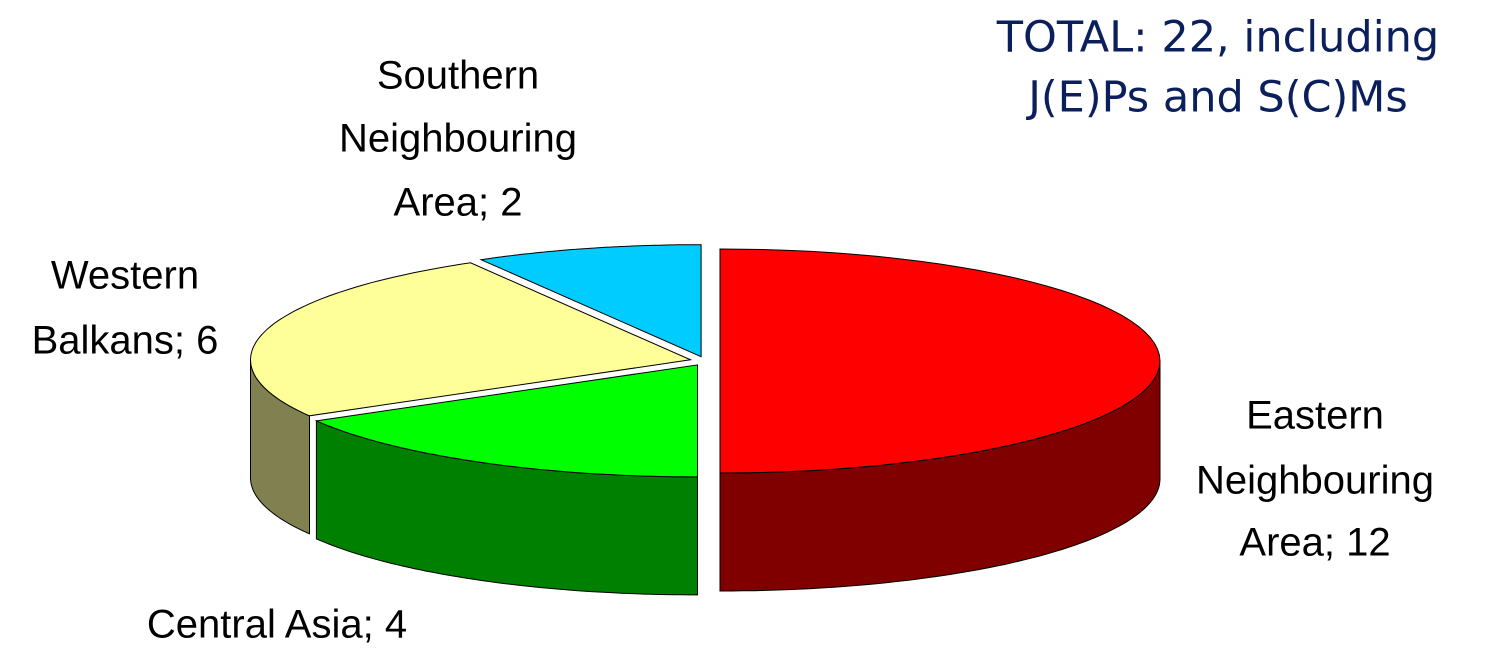 The image size is (1508, 648). I want to click on data-label: Western, so click(125, 276).